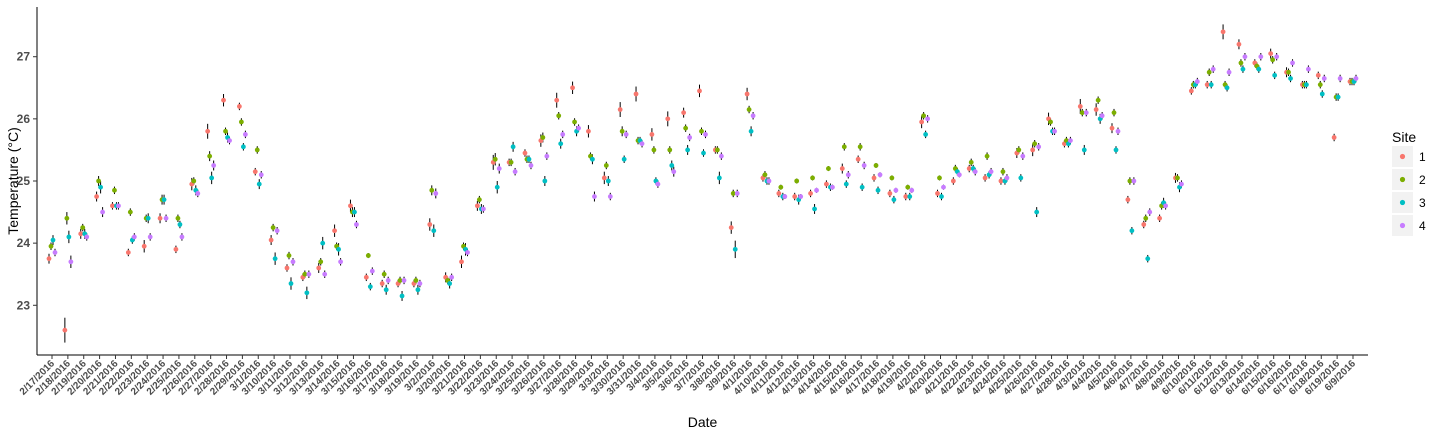 The height and width of the screenshot is (433, 1440). Describe the element at coordinates (24, 305) in the screenshot. I see `y-tick-label: 23` at that location.